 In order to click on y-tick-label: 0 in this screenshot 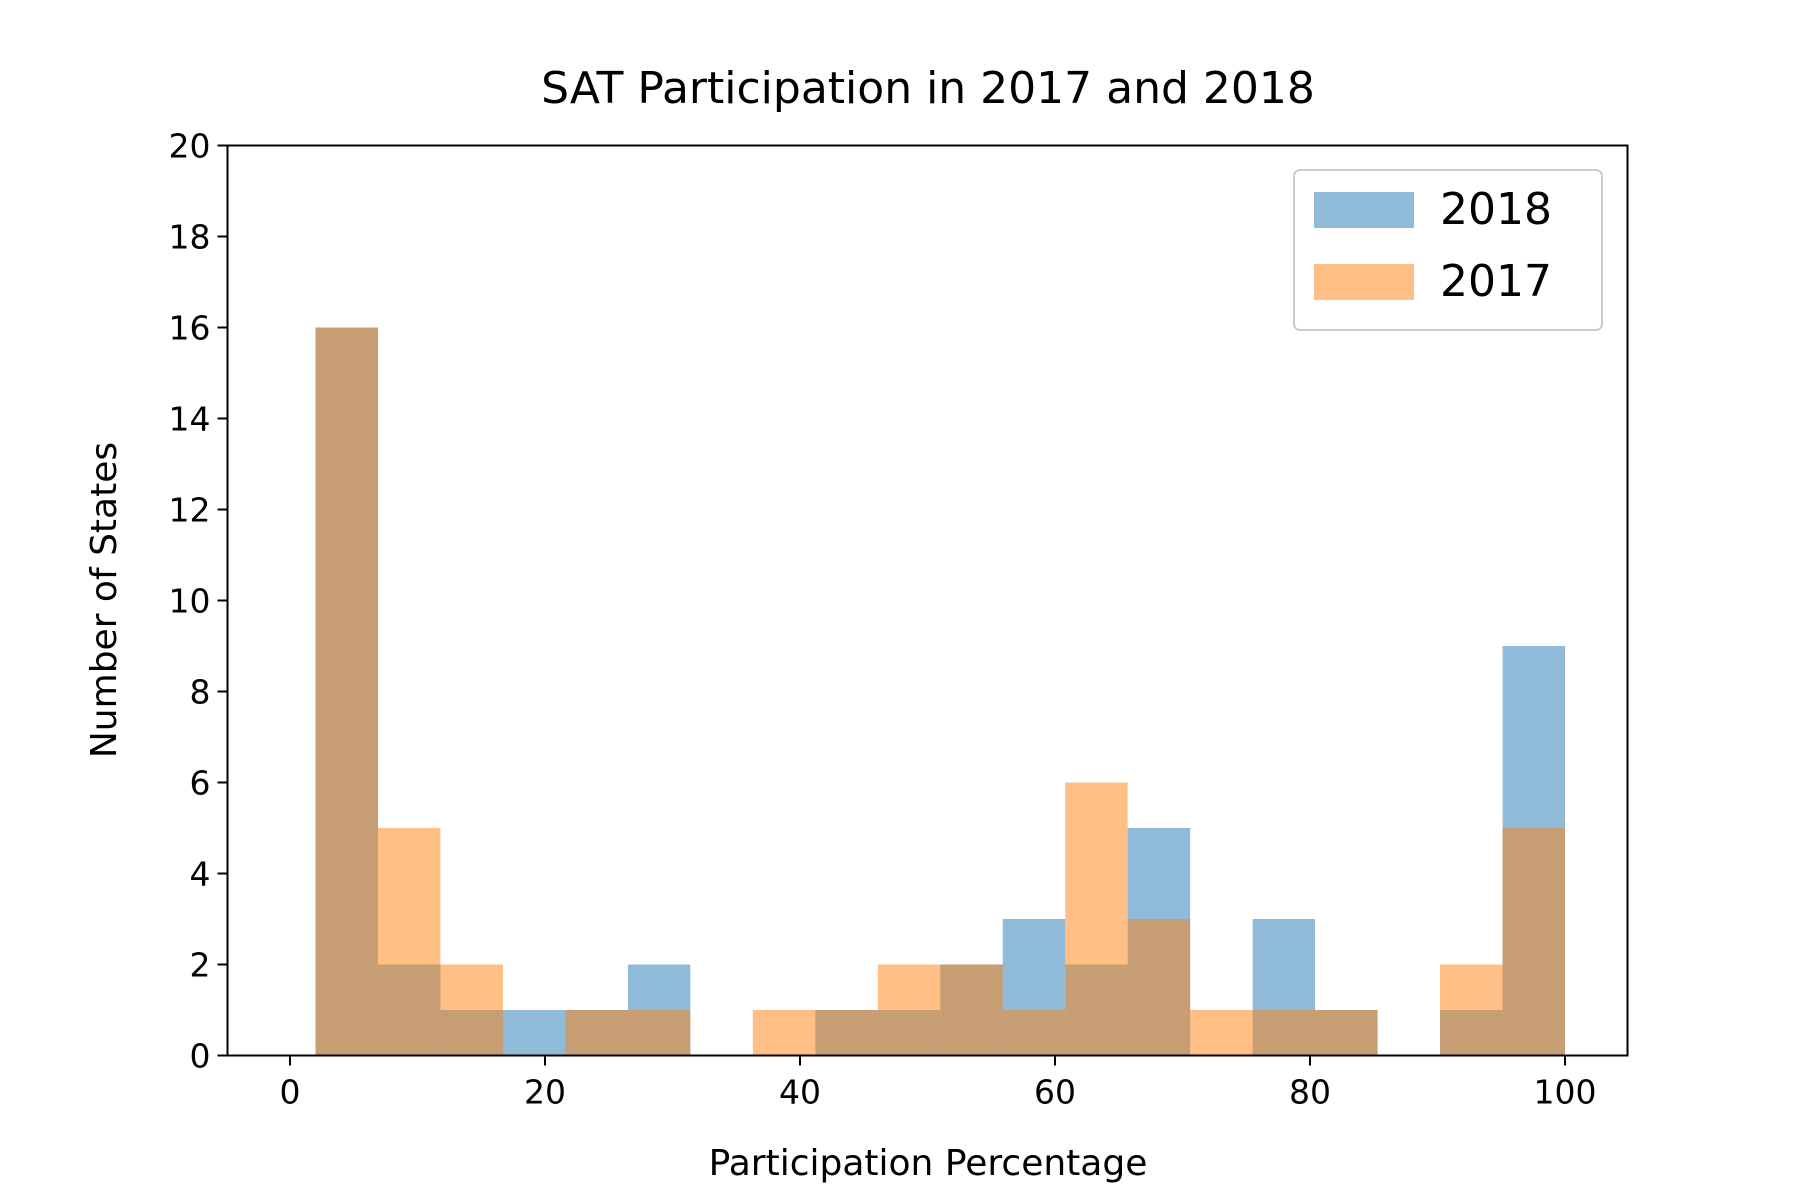, I will do `click(200, 1056)`.